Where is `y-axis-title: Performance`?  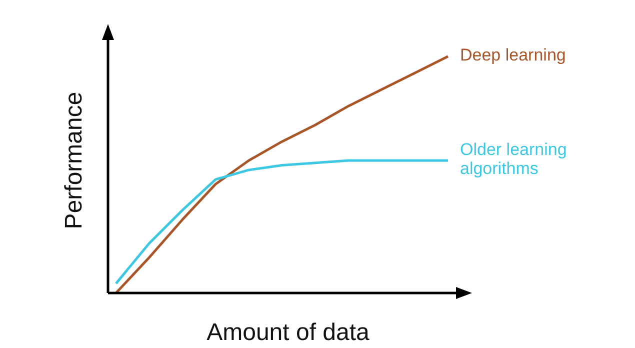 y-axis-title: Performance is located at coordinates (74, 161).